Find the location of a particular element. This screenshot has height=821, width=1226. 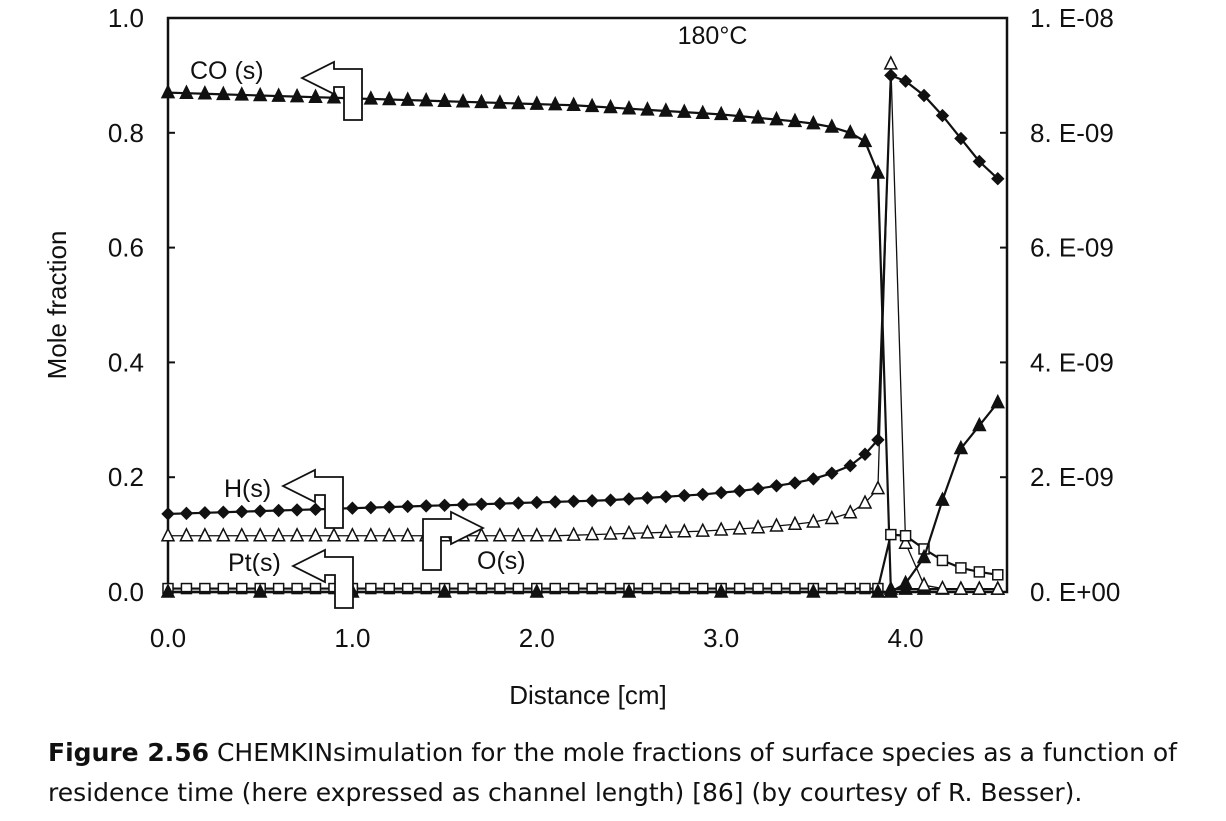

y2-tick-label: 6. E-09 is located at coordinates (1072, 248).